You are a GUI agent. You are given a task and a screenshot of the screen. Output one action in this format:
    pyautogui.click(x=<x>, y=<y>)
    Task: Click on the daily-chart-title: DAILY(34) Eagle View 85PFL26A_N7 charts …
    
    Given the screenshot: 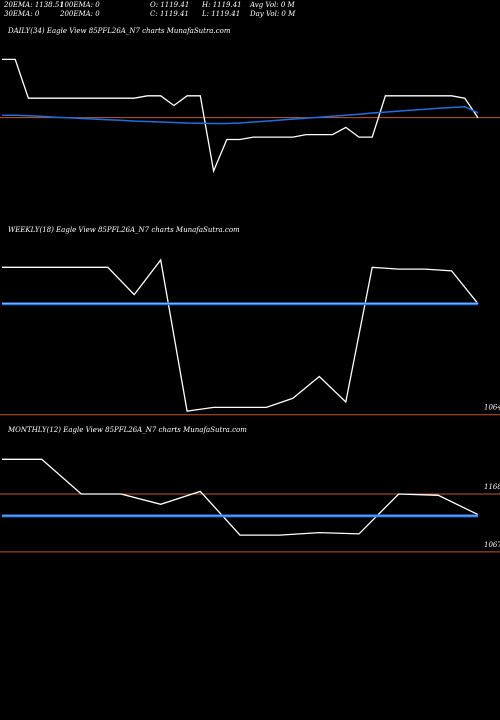 What is the action you would take?
    pyautogui.click(x=119, y=31)
    